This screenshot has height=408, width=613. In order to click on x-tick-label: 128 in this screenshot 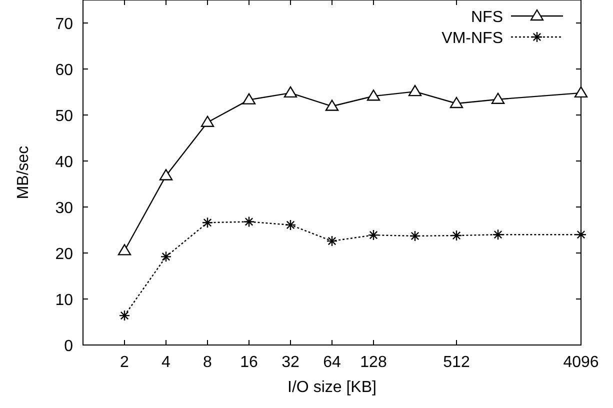, I will do `click(373, 362)`.